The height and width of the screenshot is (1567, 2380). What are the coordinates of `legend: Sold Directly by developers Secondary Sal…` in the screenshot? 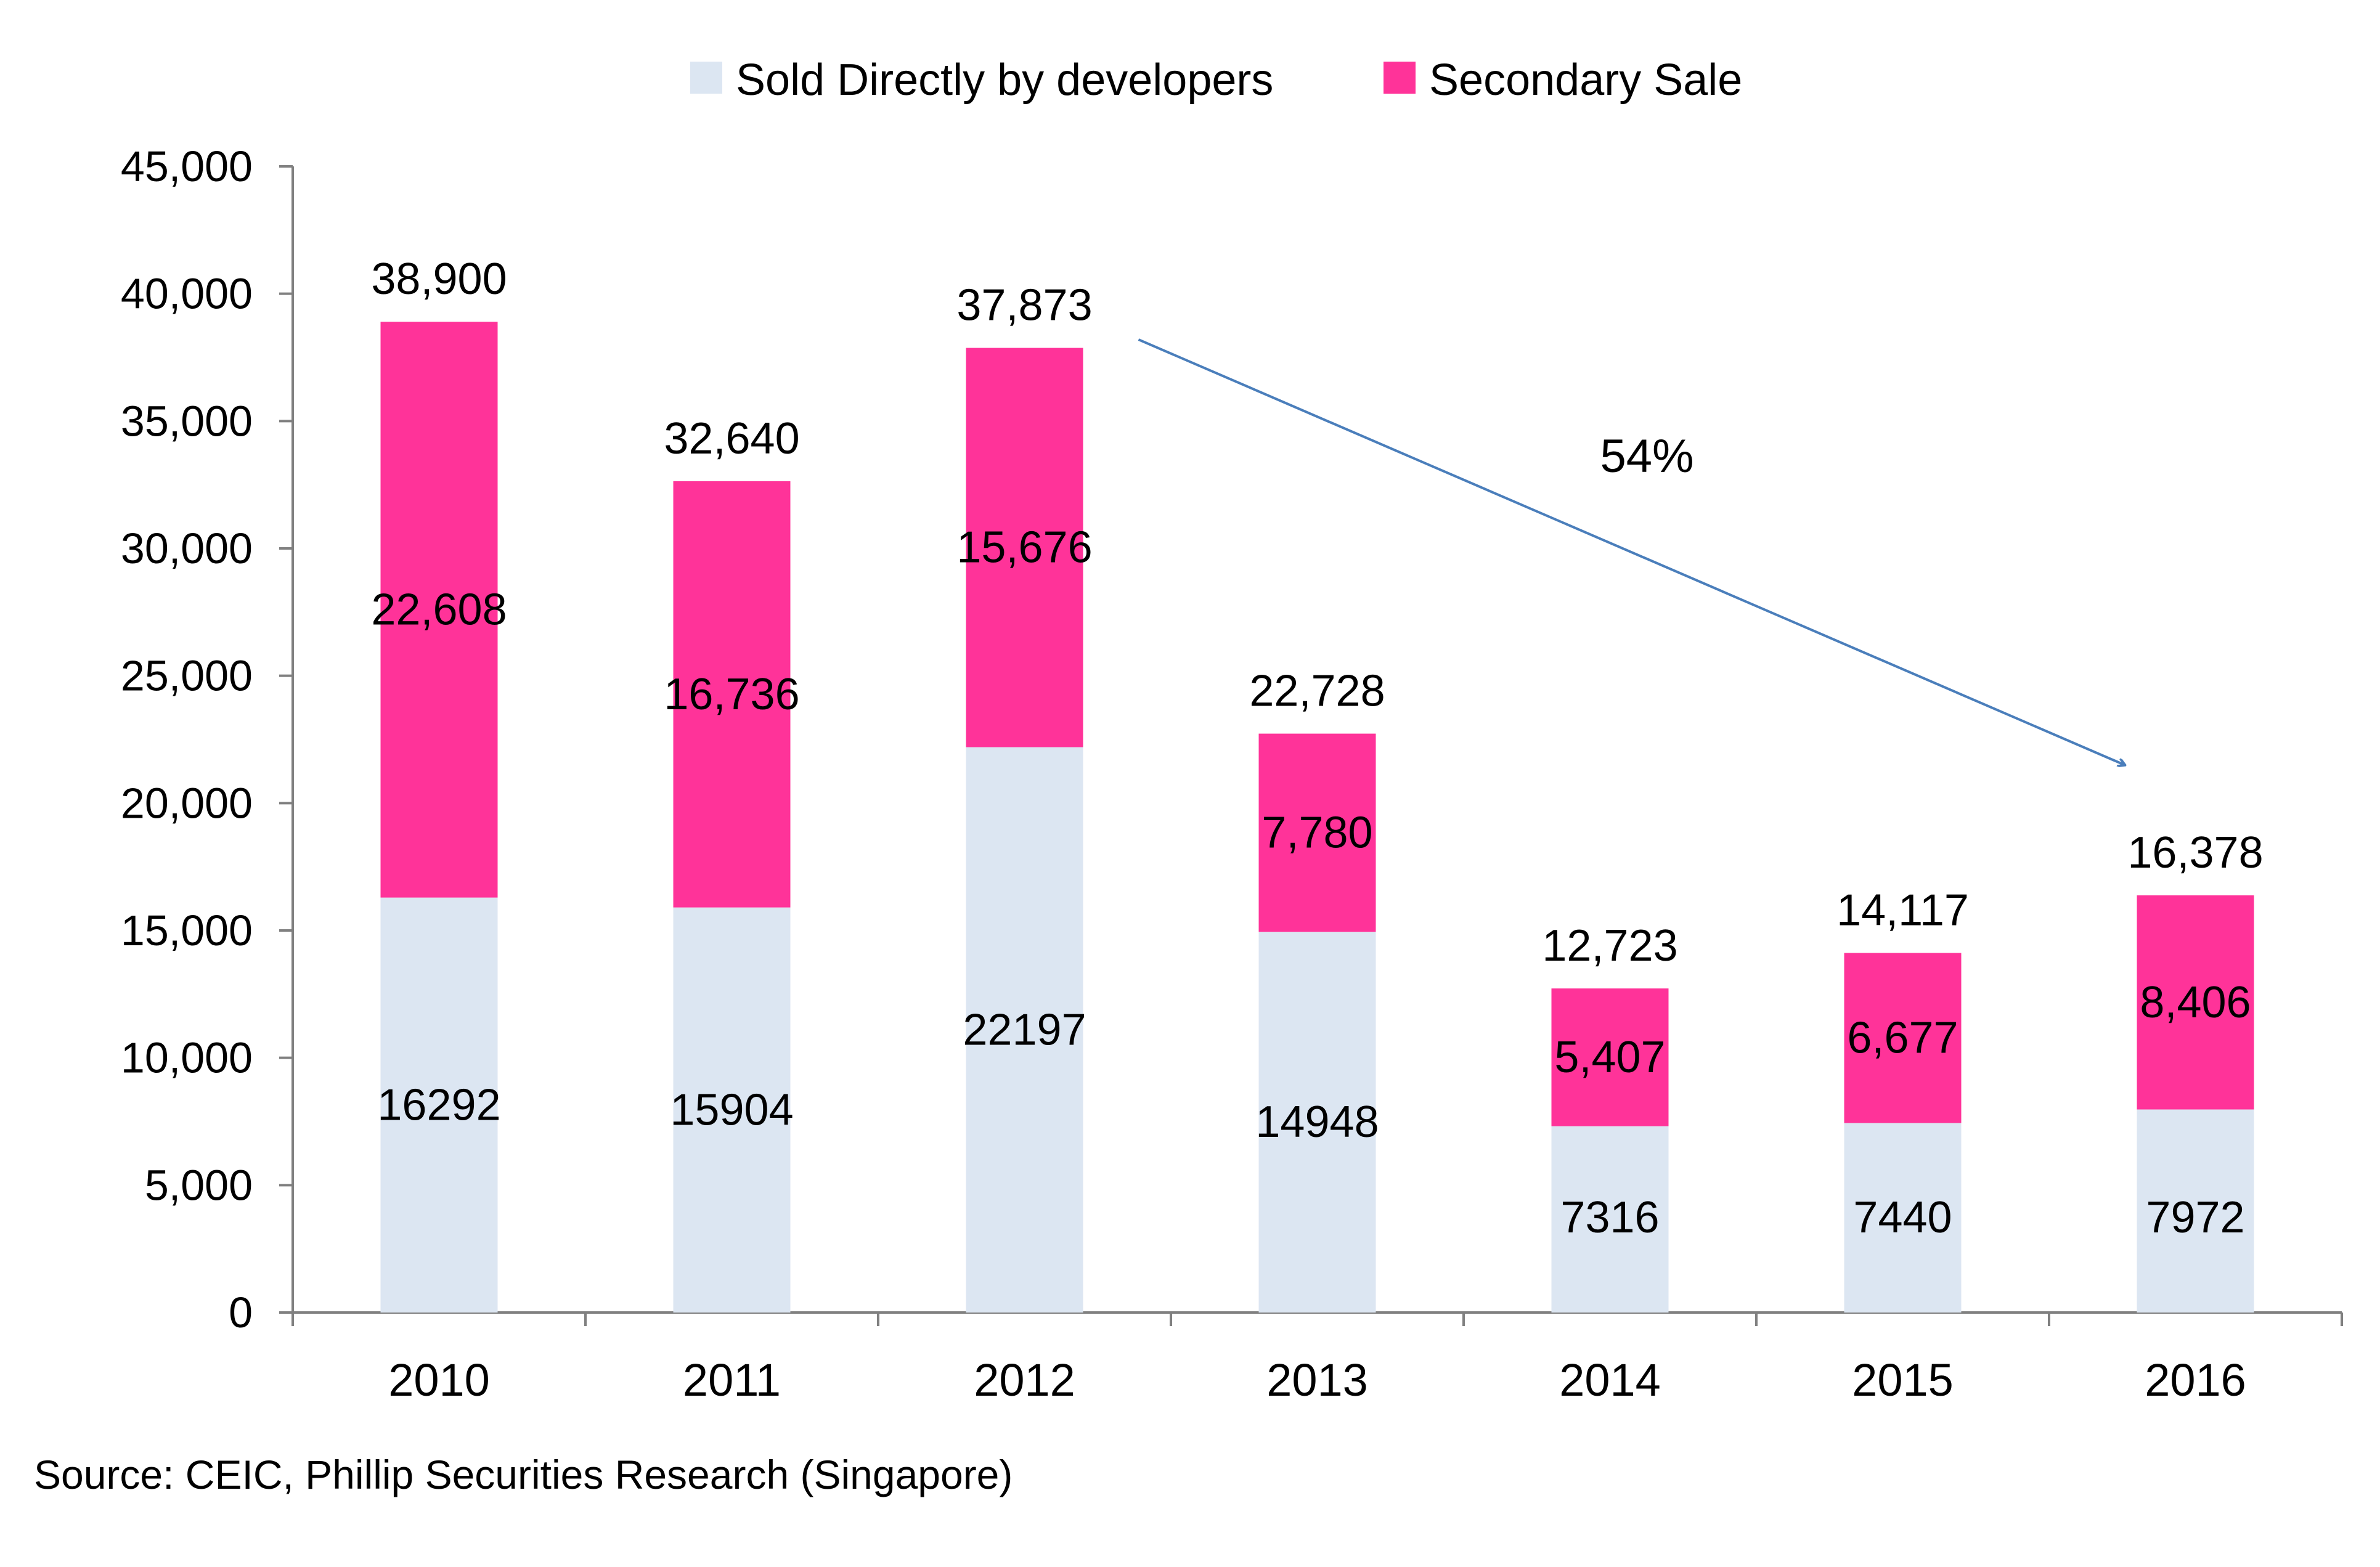 It's located at (1216, 80).